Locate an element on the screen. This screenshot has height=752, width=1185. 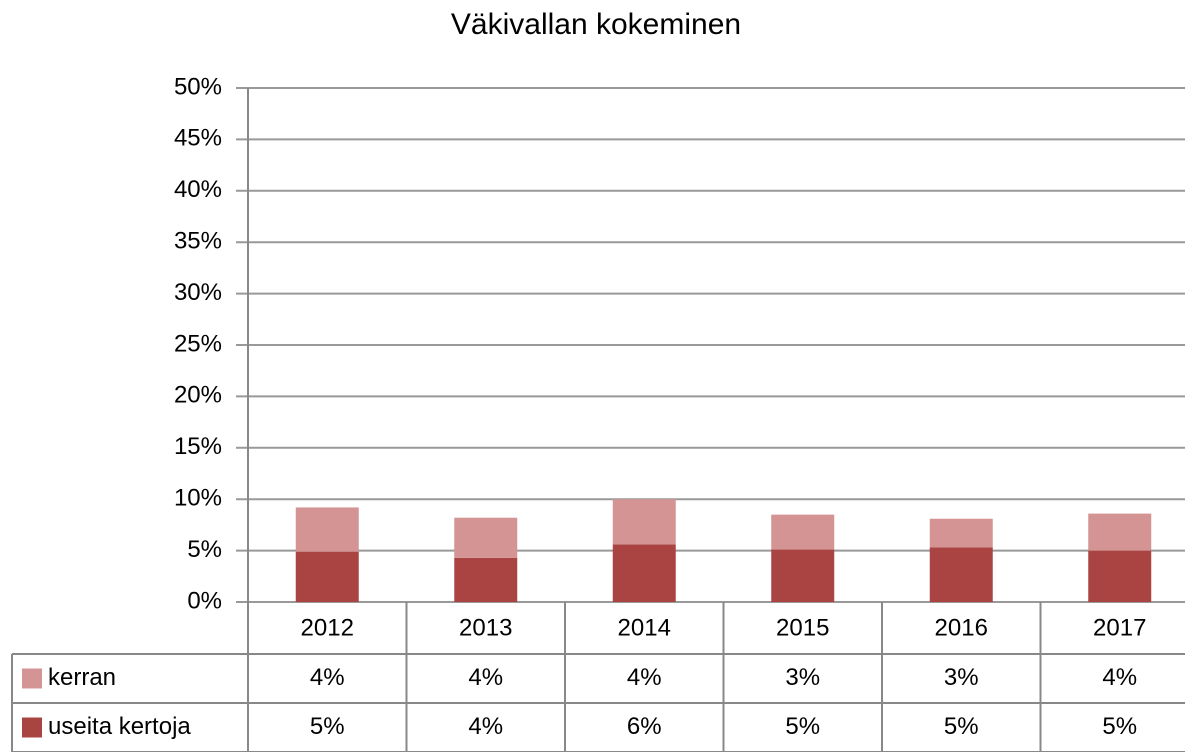
y-tick-label: 25% is located at coordinates (198, 343).